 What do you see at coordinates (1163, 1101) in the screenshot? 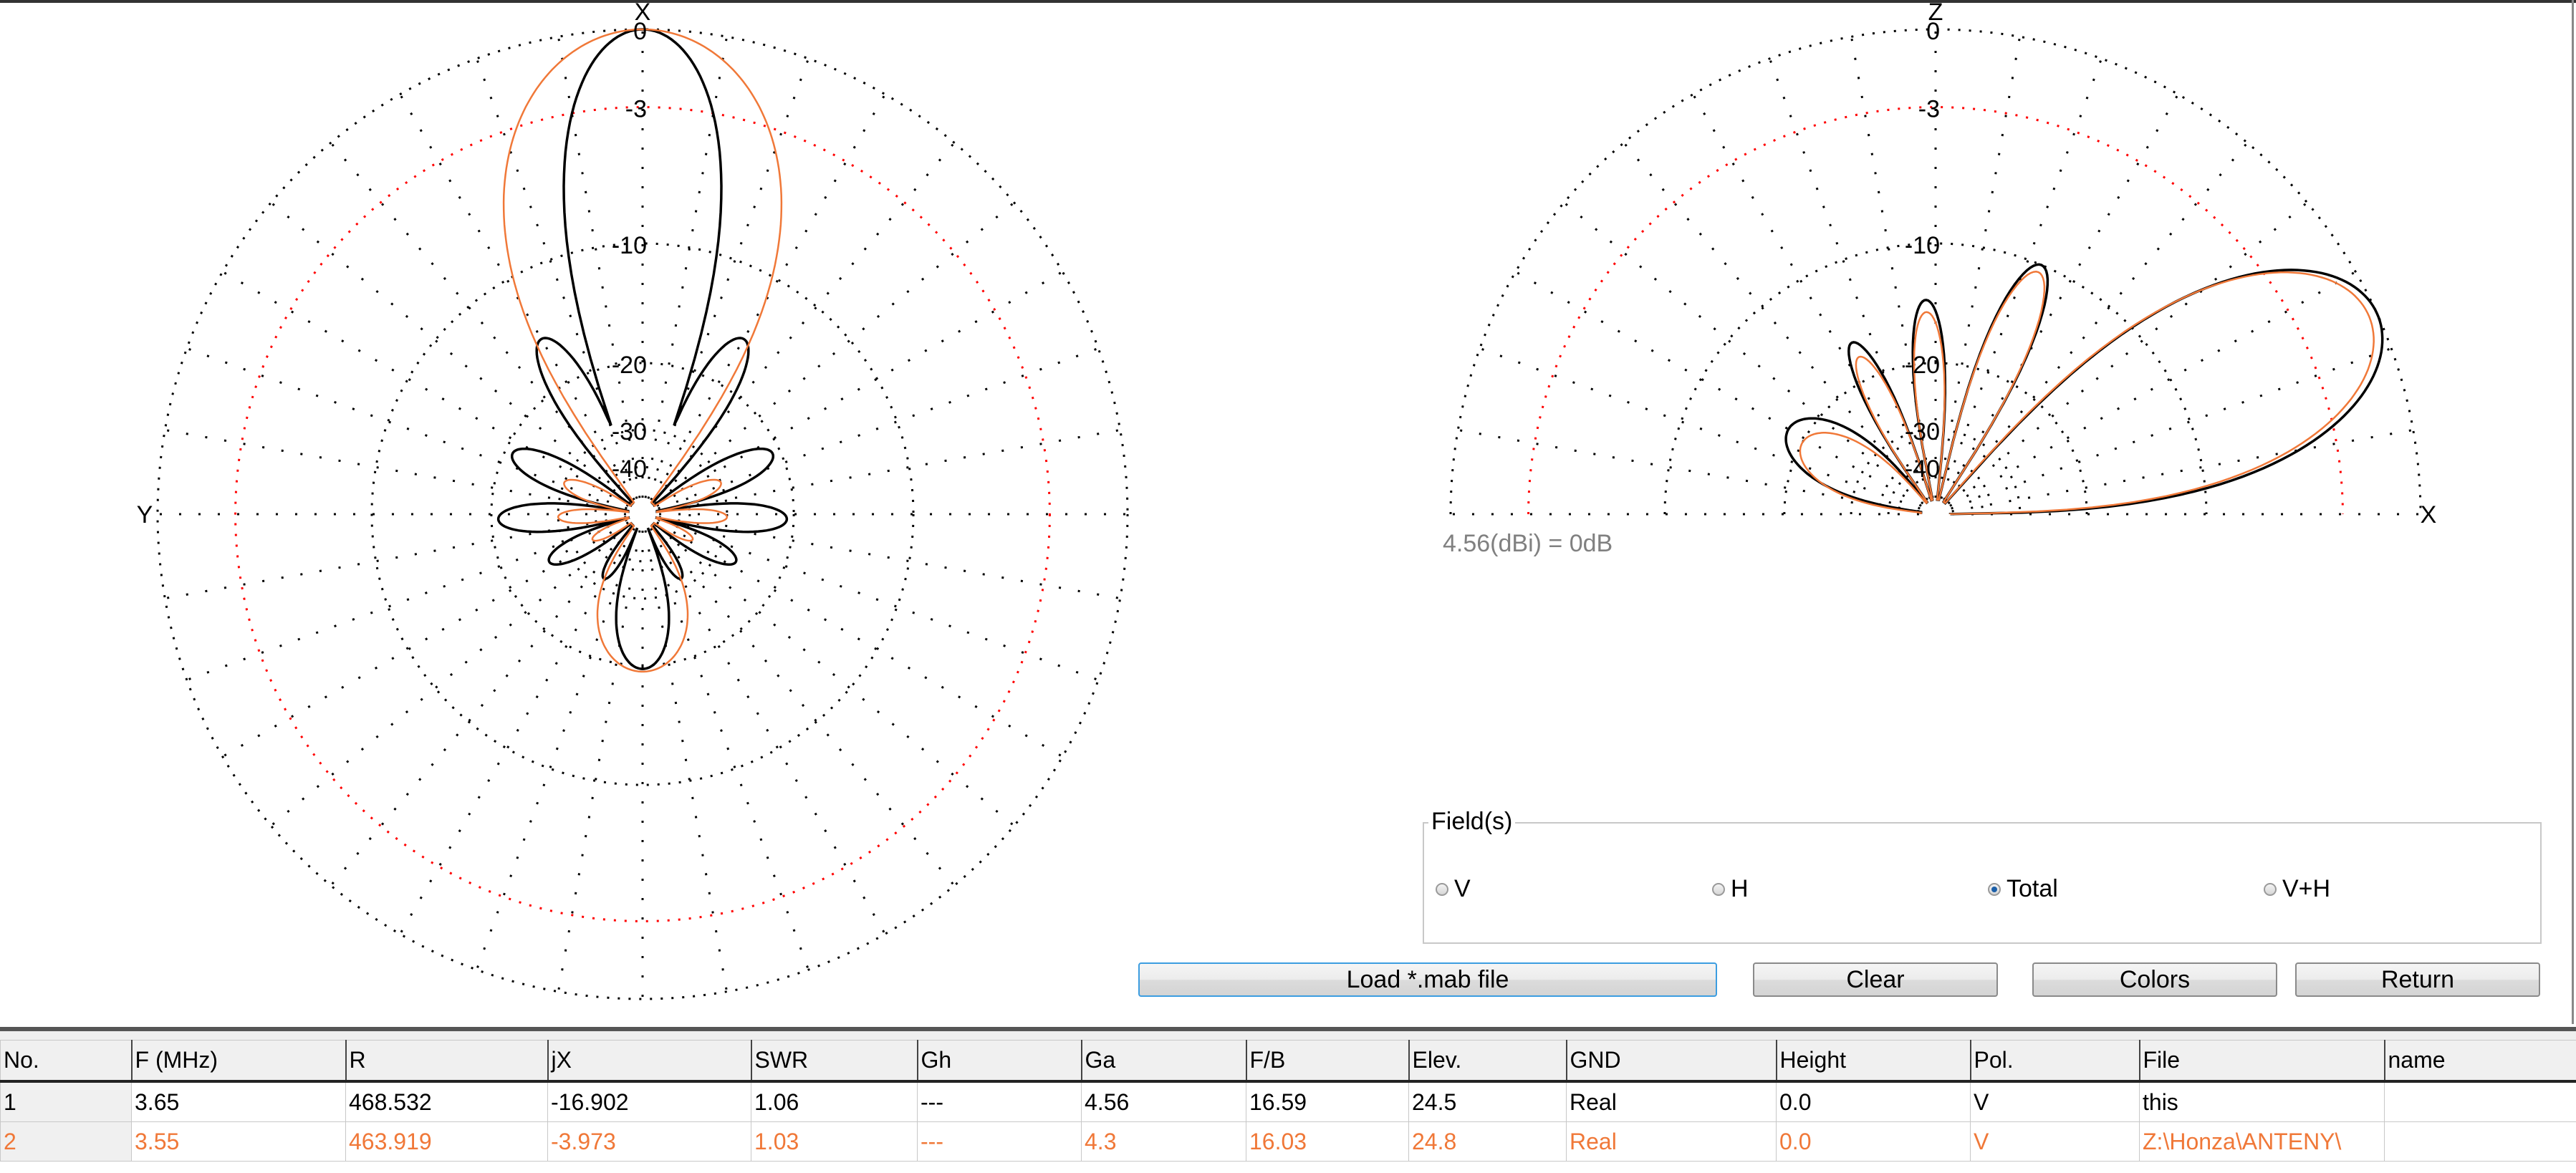
I see `table-cell-ga: 4.56` at bounding box center [1163, 1101].